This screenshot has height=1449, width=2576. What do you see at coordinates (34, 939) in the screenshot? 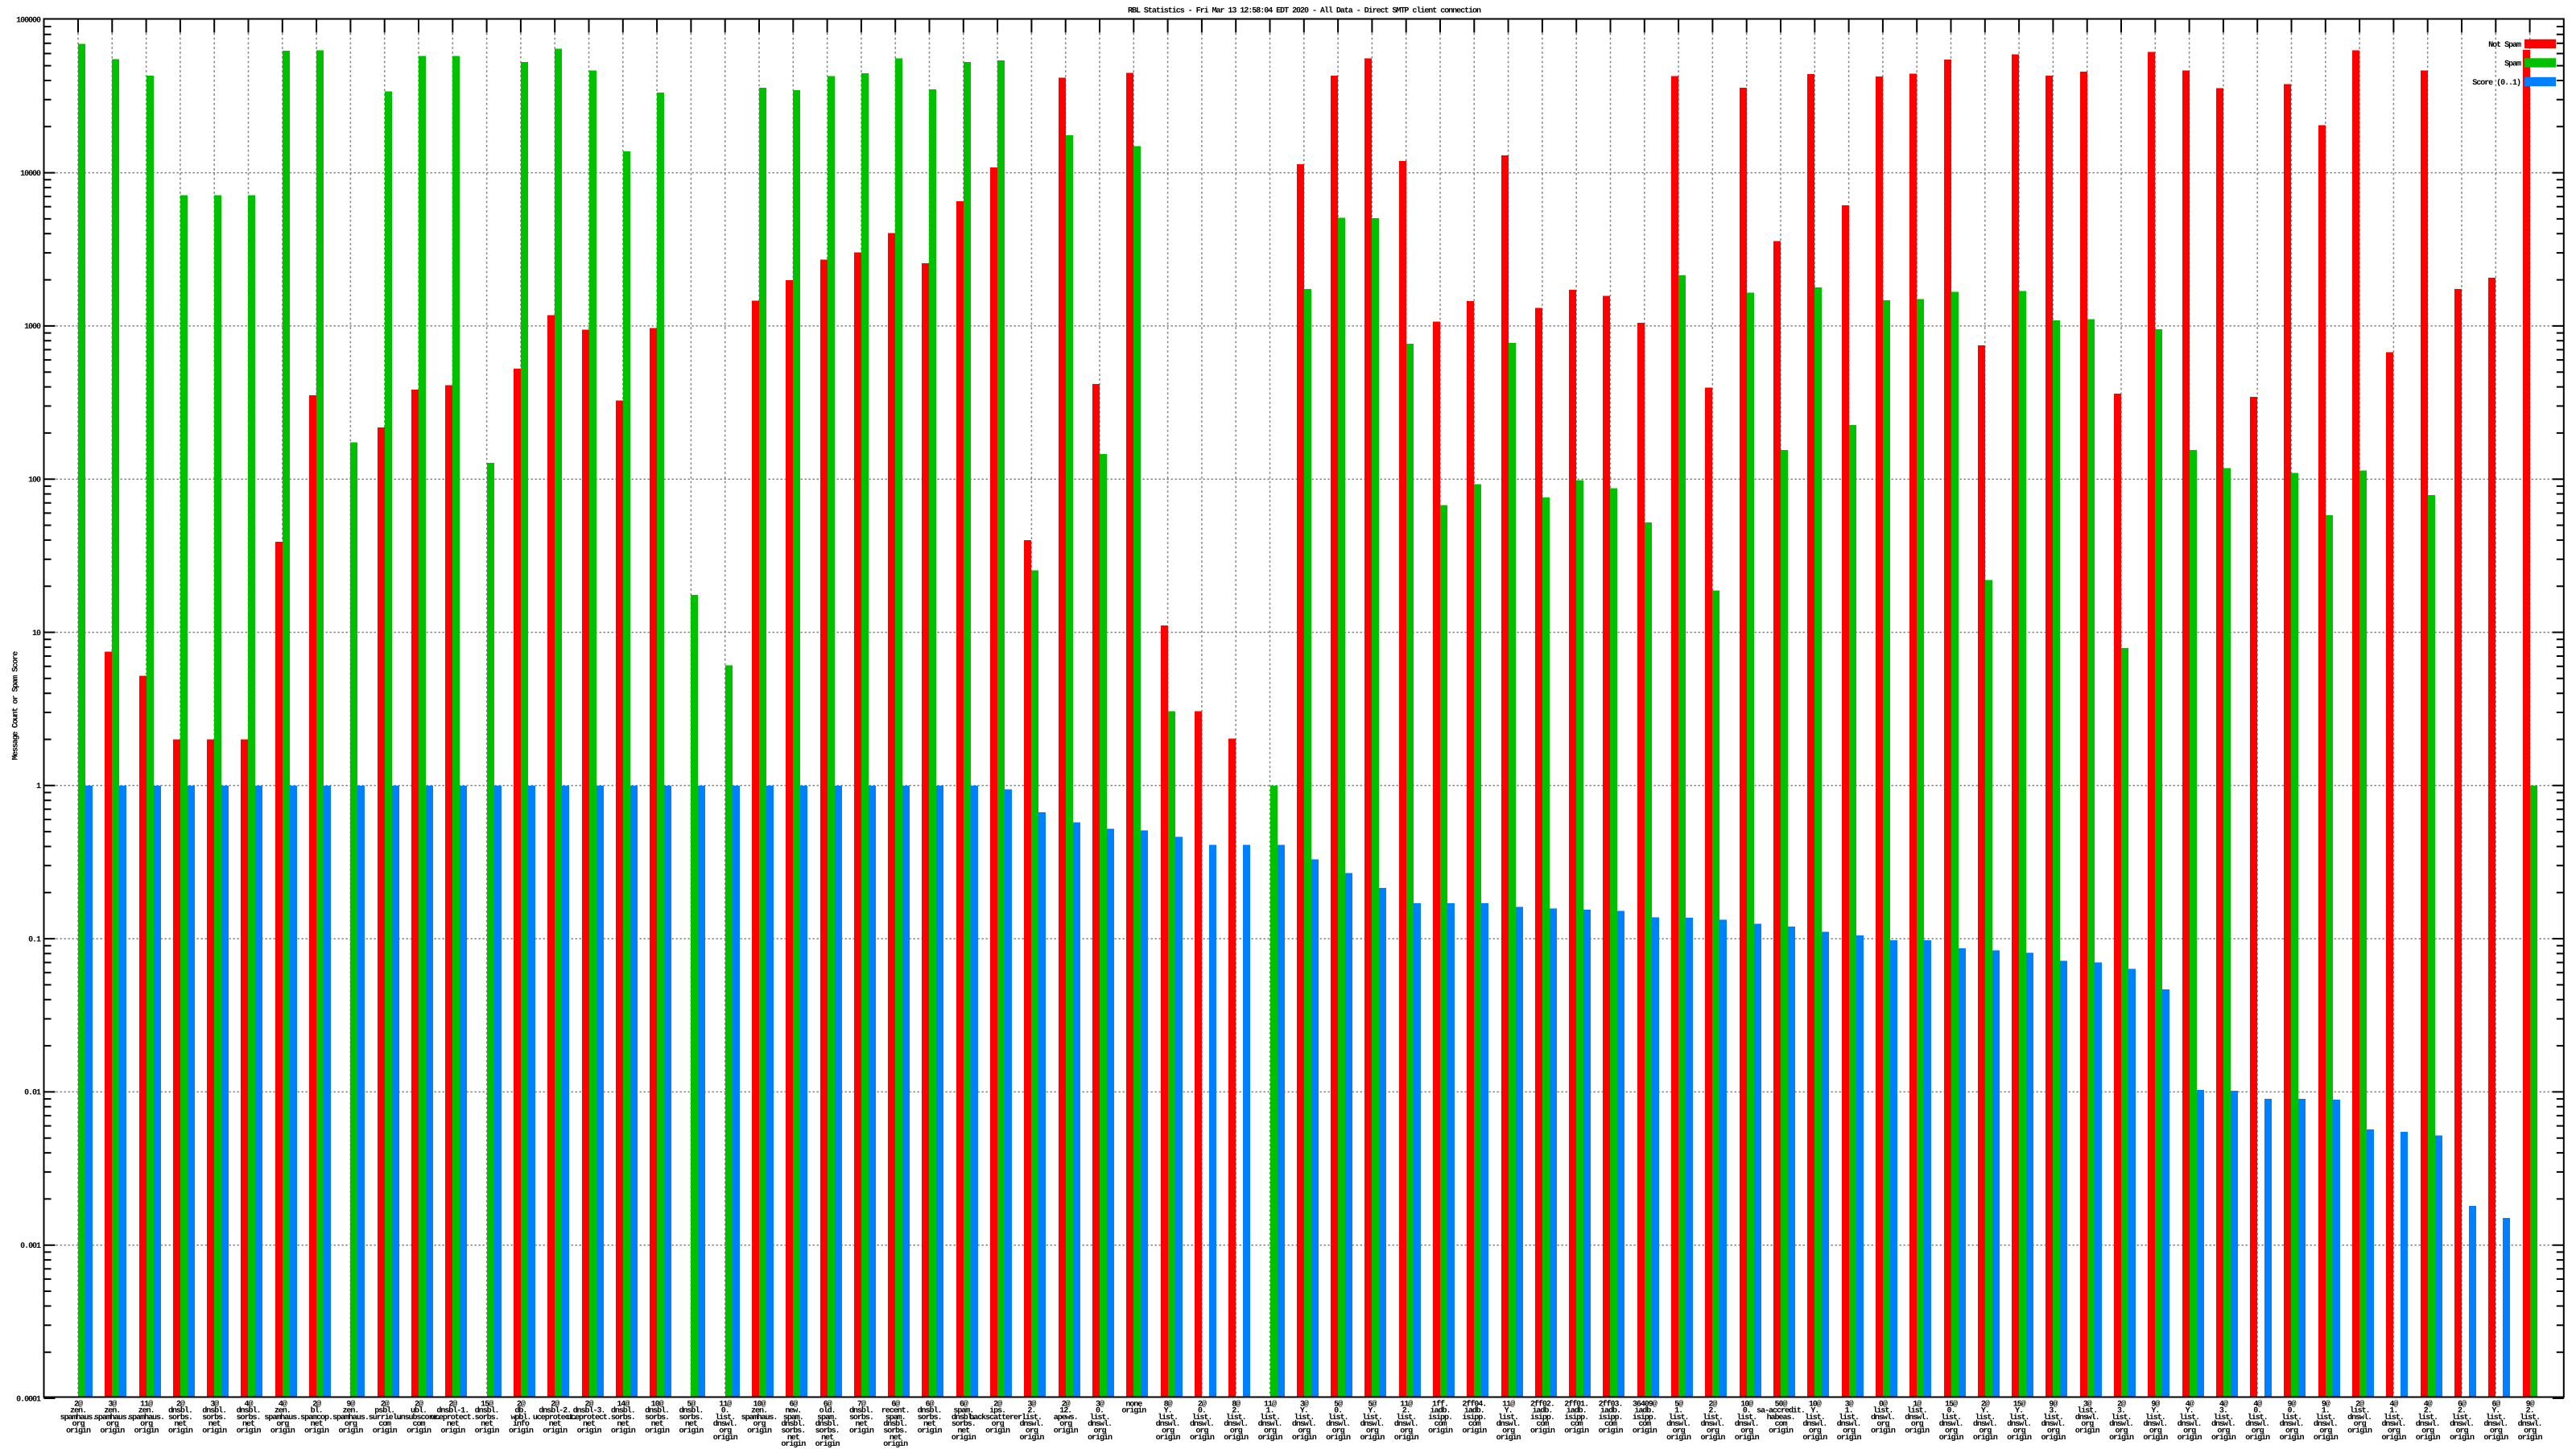
I see `svg-text: 0.1` at bounding box center [34, 939].